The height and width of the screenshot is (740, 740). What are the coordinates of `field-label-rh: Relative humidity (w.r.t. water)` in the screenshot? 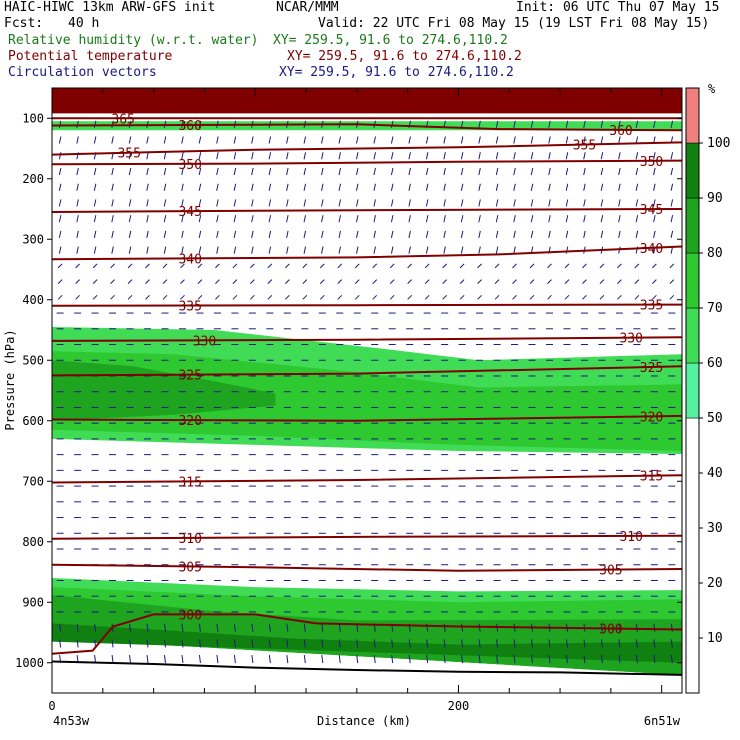 It's located at (133, 40).